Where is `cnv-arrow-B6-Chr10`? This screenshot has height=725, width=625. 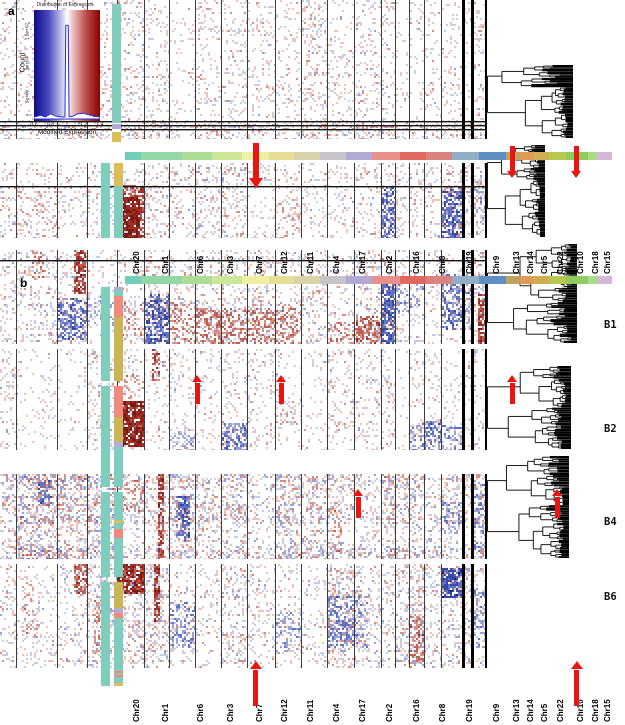 cnv-arrow-B6-Chr10 is located at coordinates (576, 683).